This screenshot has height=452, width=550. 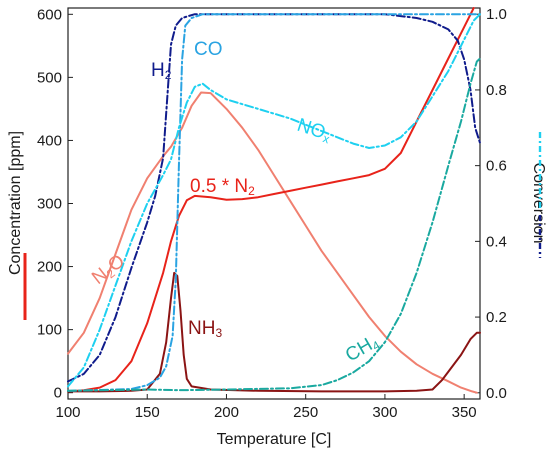 I want to click on x-tick-label: 350, so click(x=464, y=412).